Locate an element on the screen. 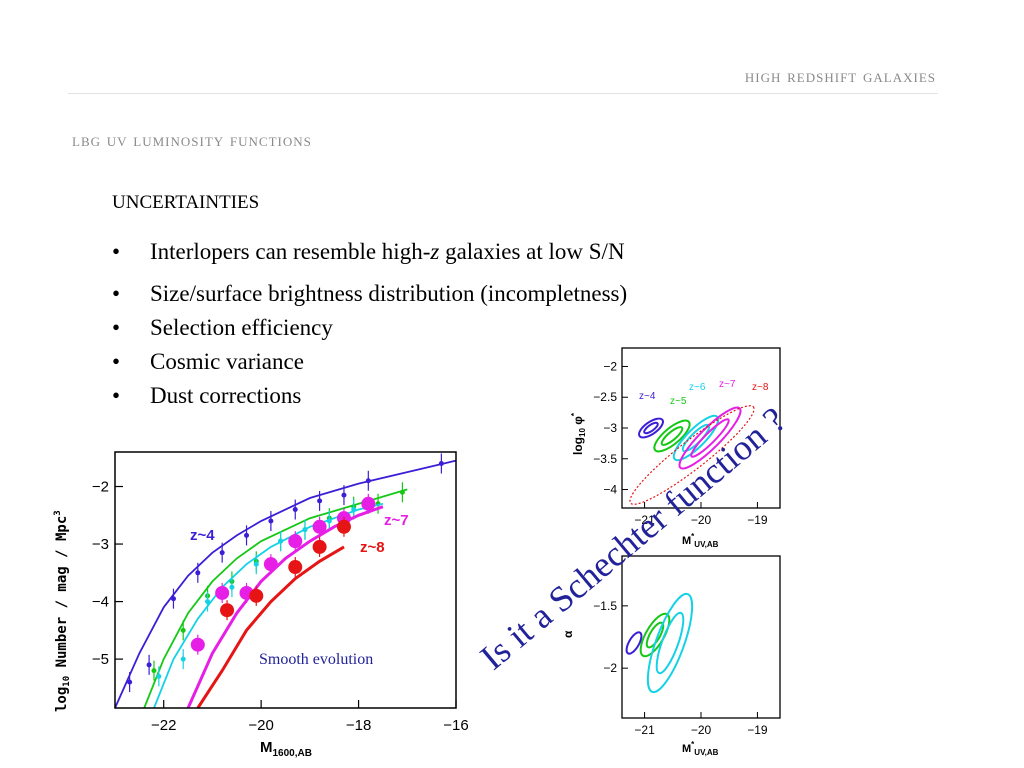  contour-z4-inner is located at coordinates (651, 428).